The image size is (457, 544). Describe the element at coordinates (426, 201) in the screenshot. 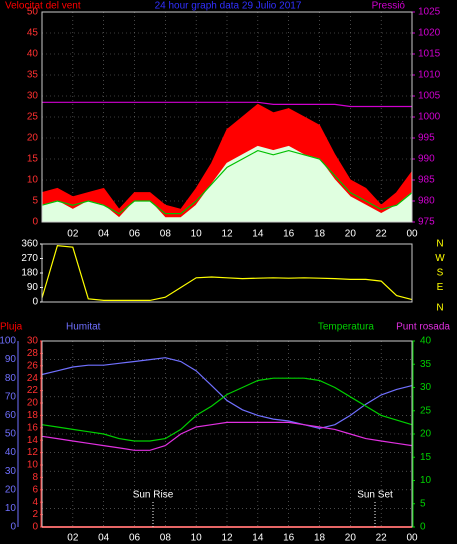

I see `y2-tick-label: 980` at that location.